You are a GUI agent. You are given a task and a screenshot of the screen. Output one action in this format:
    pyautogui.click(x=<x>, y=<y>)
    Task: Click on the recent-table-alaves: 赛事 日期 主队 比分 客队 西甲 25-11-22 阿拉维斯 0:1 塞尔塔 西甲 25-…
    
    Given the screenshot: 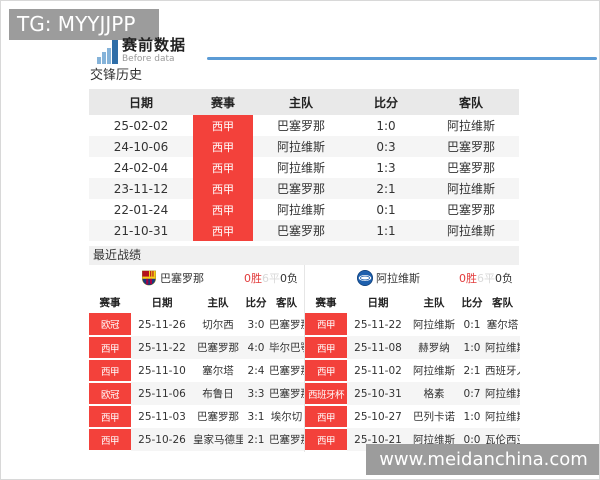 What is the action you would take?
    pyautogui.click(x=412, y=371)
    